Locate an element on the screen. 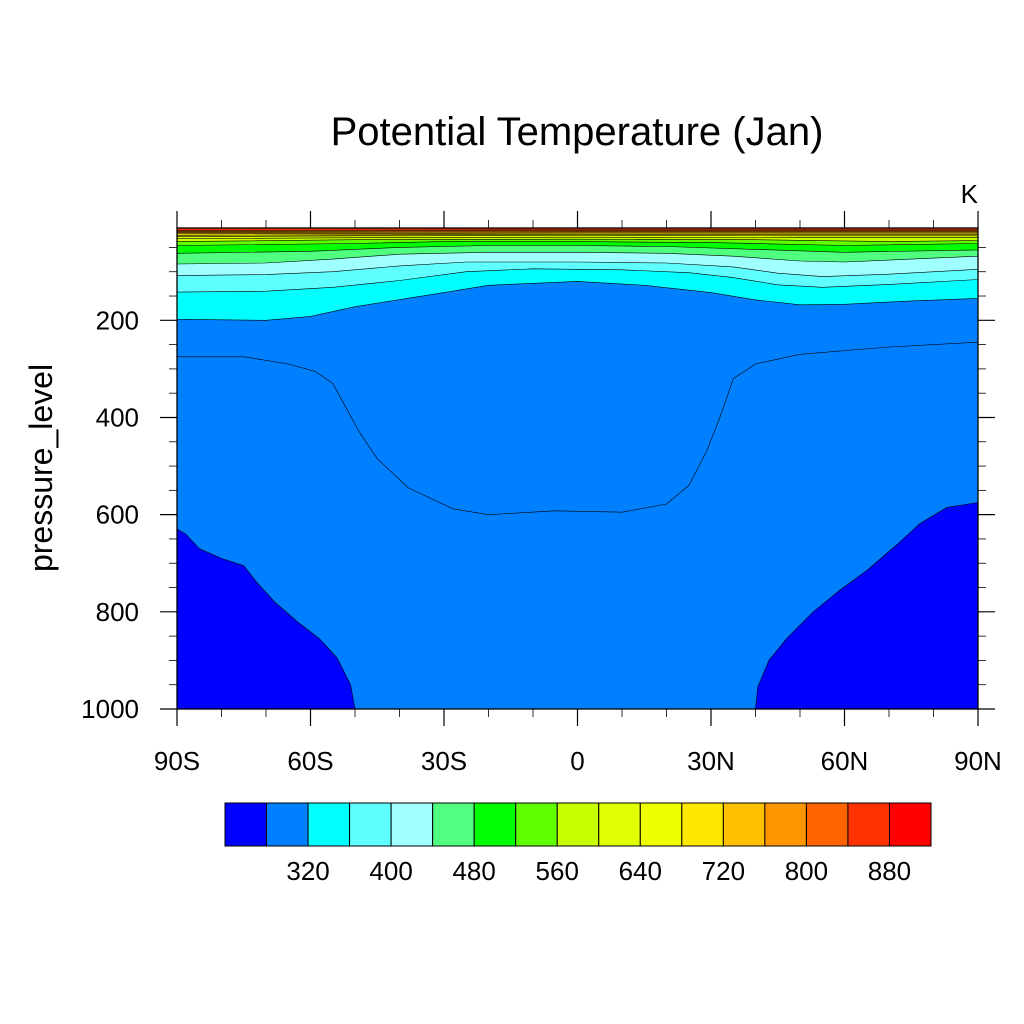  colorbar-label: 320 is located at coordinates (307, 871).